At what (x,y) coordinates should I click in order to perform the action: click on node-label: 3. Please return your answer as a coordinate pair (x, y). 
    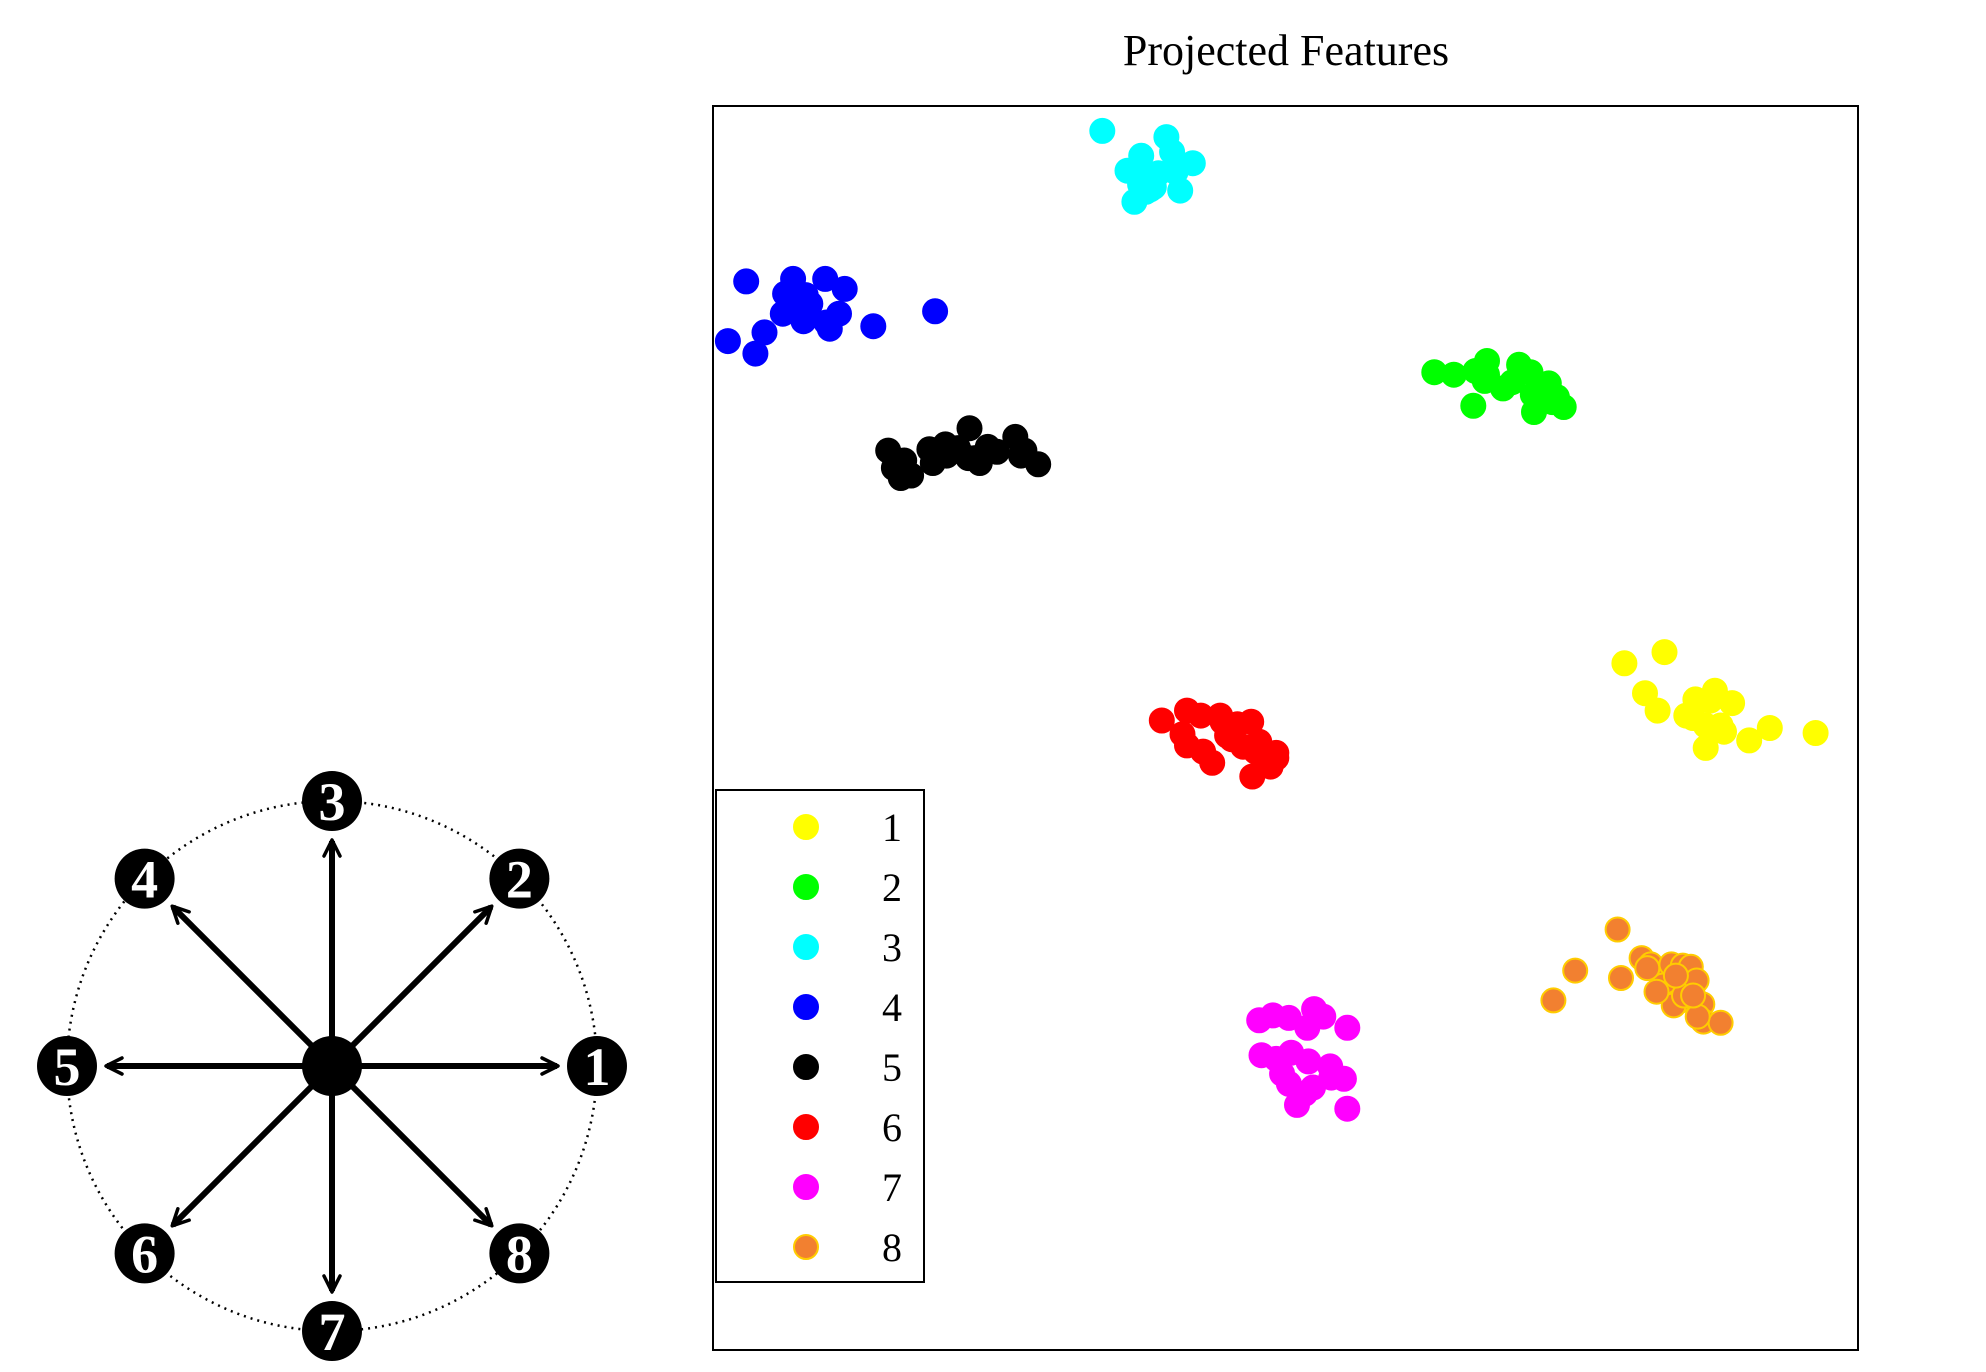
    Looking at the image, I should click on (332, 802).